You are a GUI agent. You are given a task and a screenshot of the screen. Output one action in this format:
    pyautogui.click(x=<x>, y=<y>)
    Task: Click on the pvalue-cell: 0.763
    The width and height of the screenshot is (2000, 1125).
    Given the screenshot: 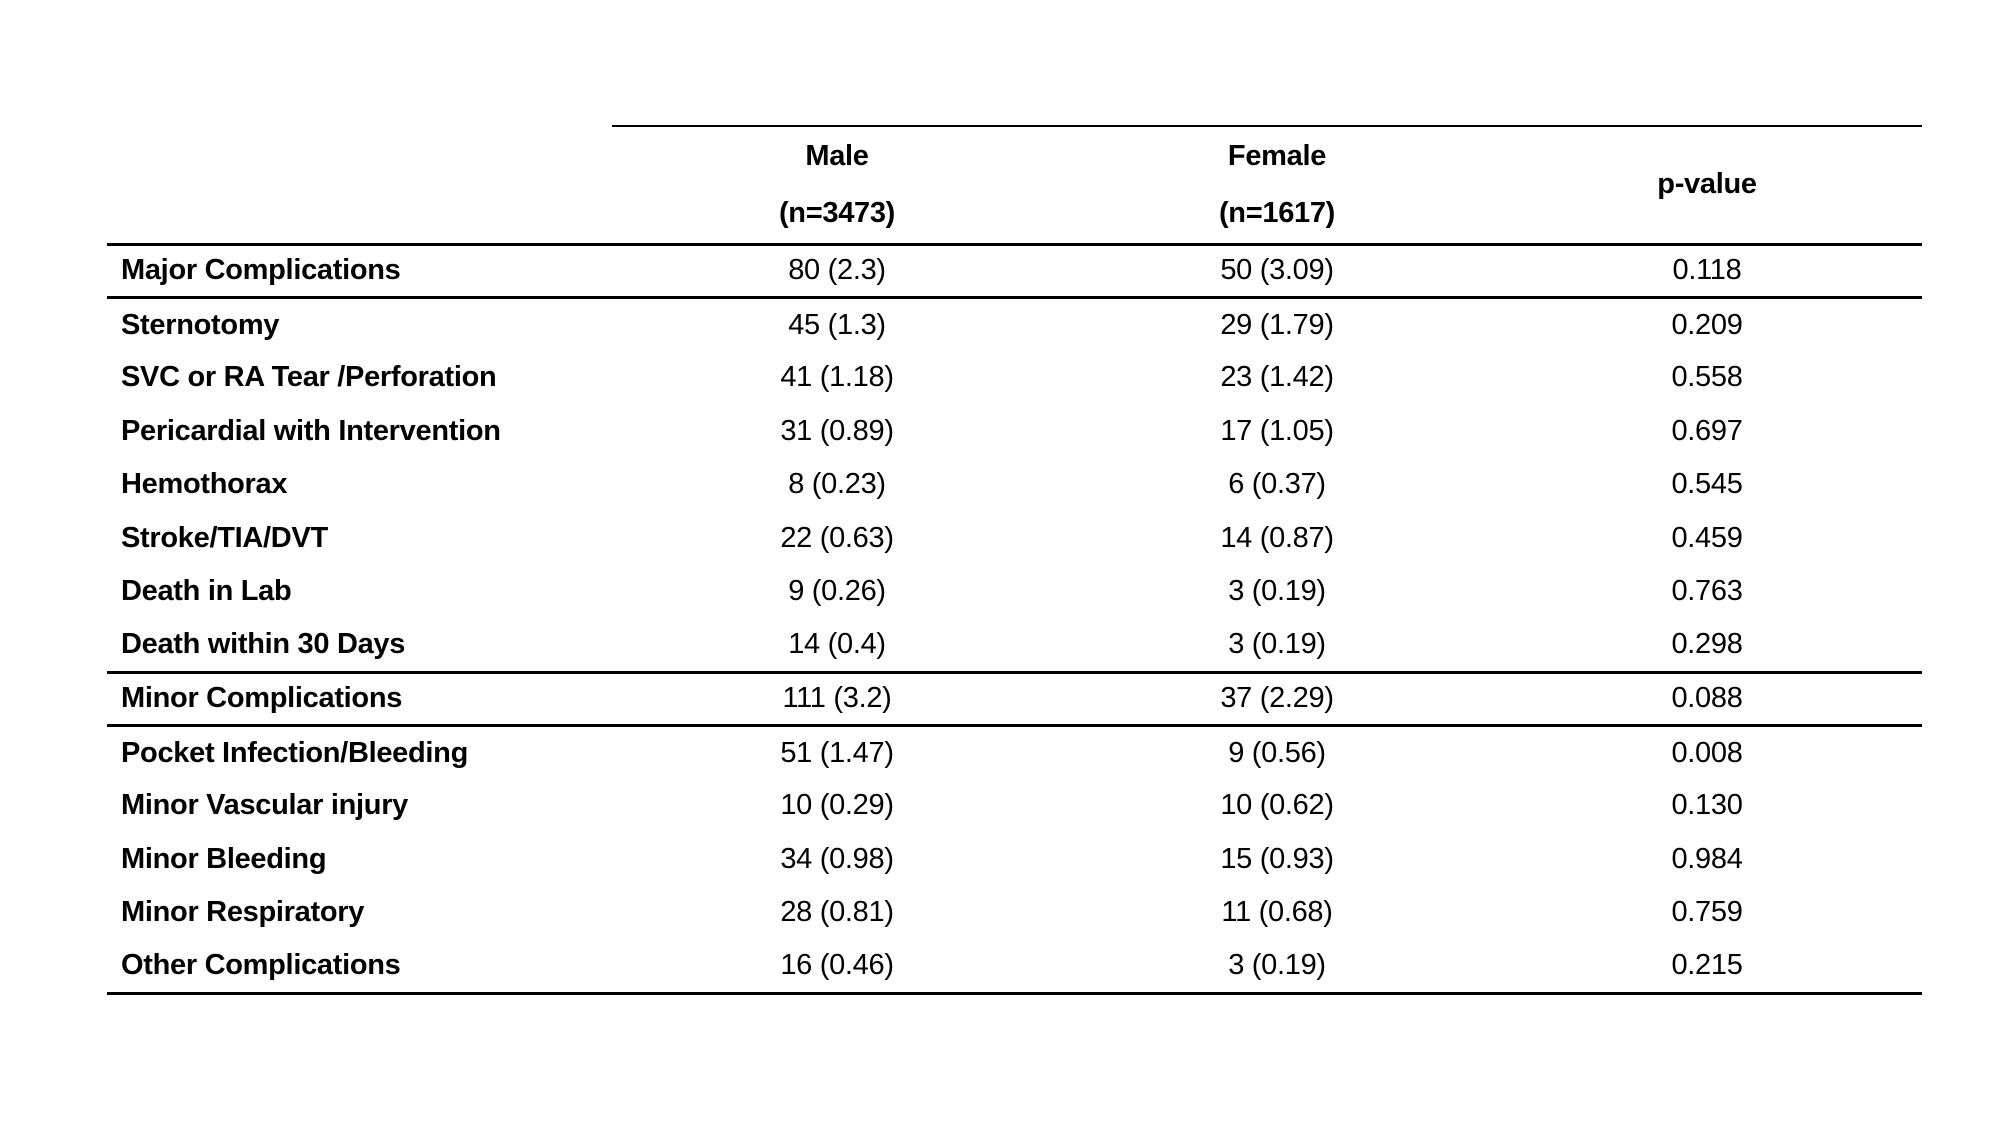 What is the action you would take?
    pyautogui.click(x=1707, y=591)
    